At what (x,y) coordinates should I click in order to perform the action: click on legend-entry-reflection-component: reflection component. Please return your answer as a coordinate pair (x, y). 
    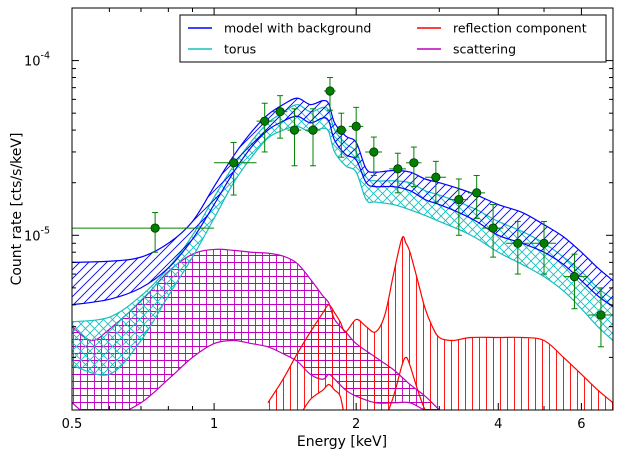
    Looking at the image, I should click on (502, 28).